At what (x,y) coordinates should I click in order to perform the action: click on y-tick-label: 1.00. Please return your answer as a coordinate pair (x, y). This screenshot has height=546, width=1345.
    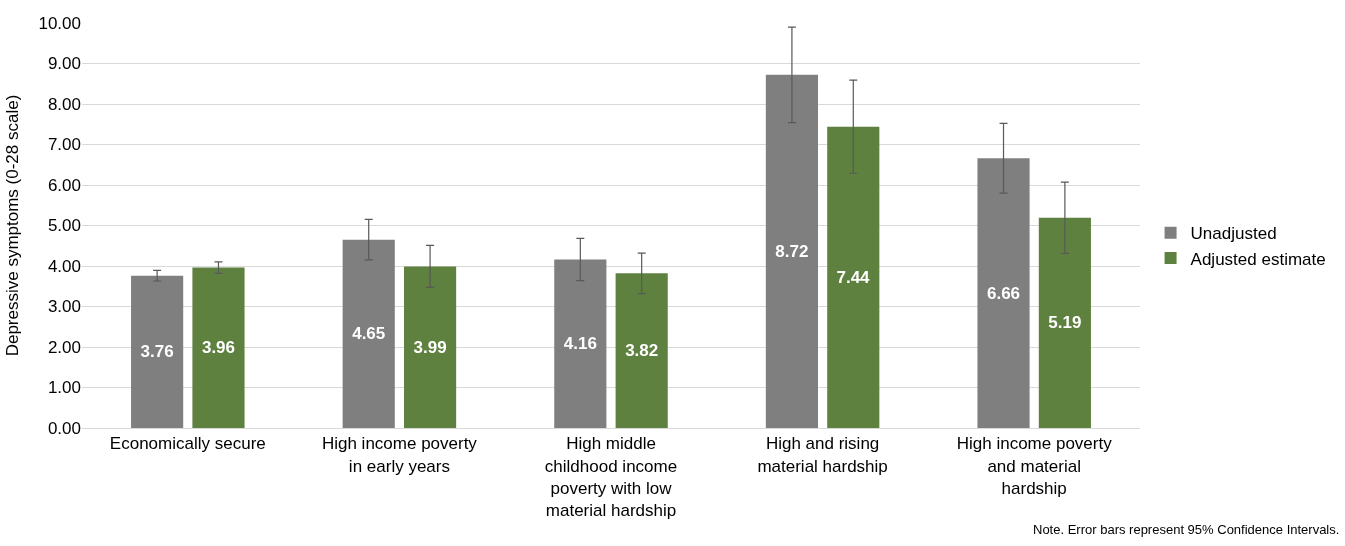
    Looking at the image, I should click on (64, 388).